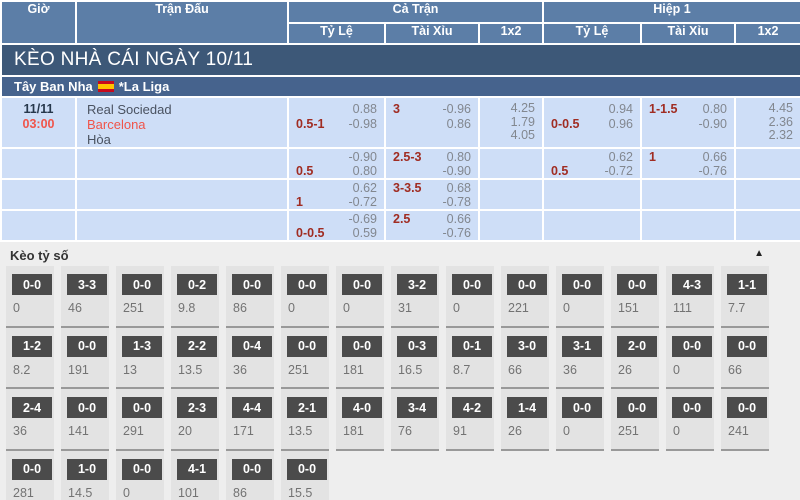 The image size is (800, 500). Describe the element at coordinates (300, 492) in the screenshot. I see `score-odds-value: 15.5` at that location.